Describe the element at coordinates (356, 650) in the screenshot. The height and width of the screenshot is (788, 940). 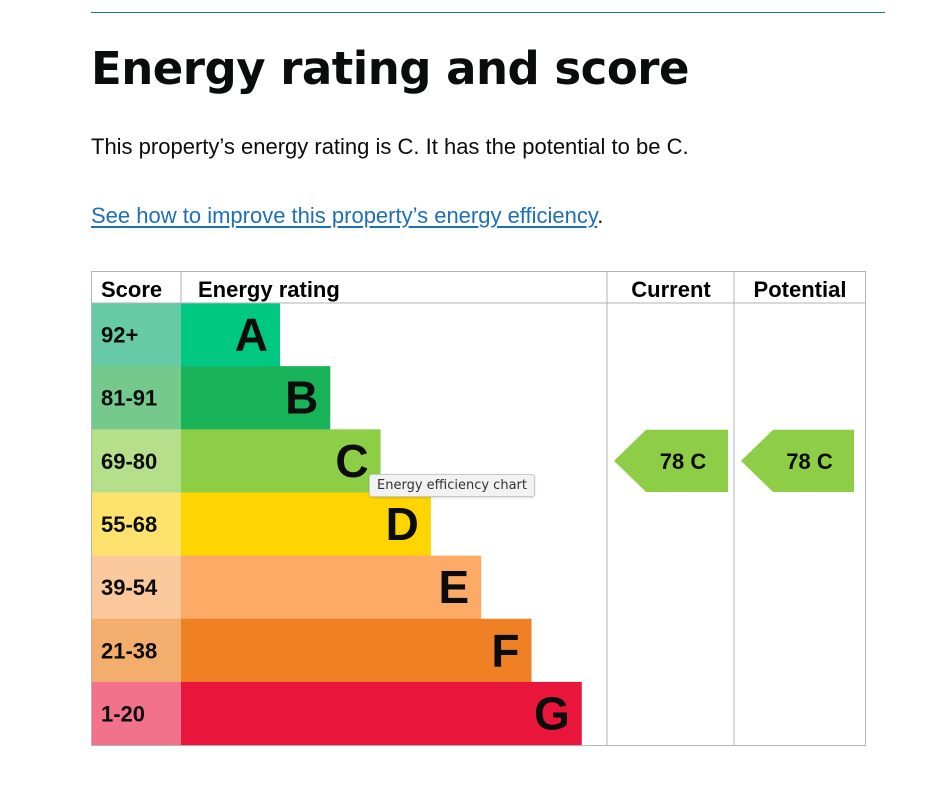
I see `rating-bar-f` at that location.